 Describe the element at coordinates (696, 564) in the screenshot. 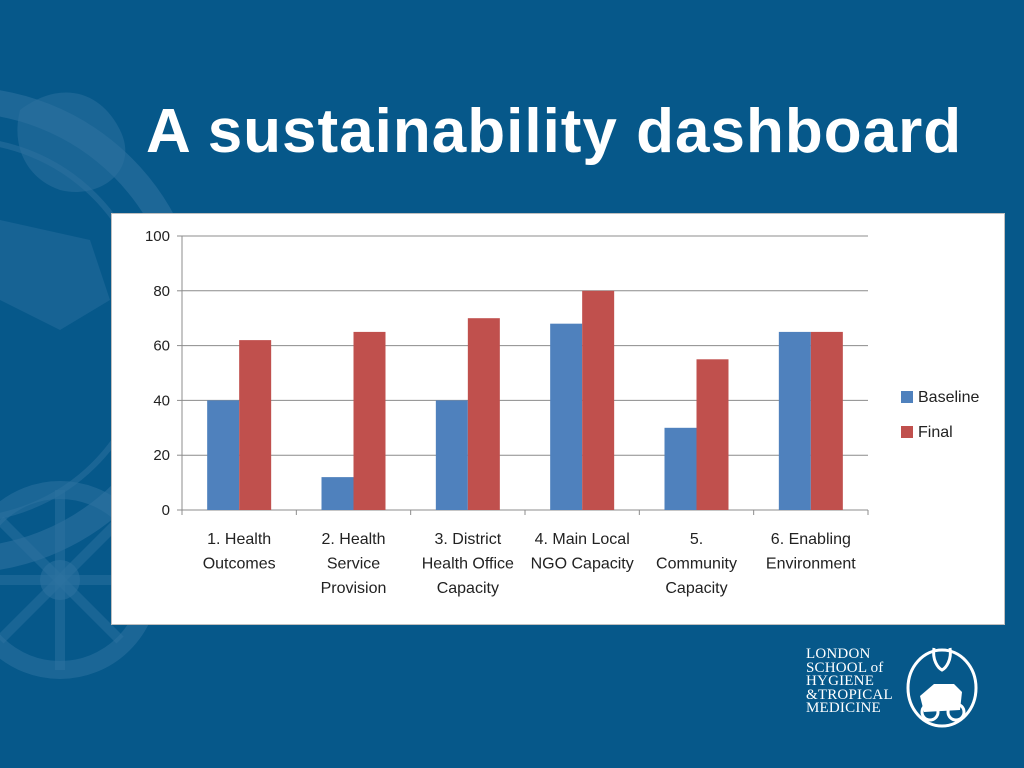

I see `x-category-label: 5. Community Capacity` at that location.